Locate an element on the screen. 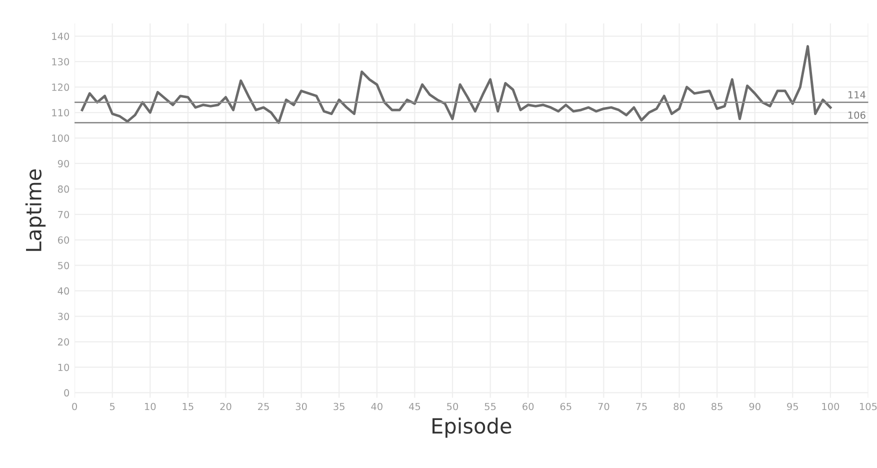 This screenshot has width=877, height=468. y-tick-label: 140 is located at coordinates (61, 36).